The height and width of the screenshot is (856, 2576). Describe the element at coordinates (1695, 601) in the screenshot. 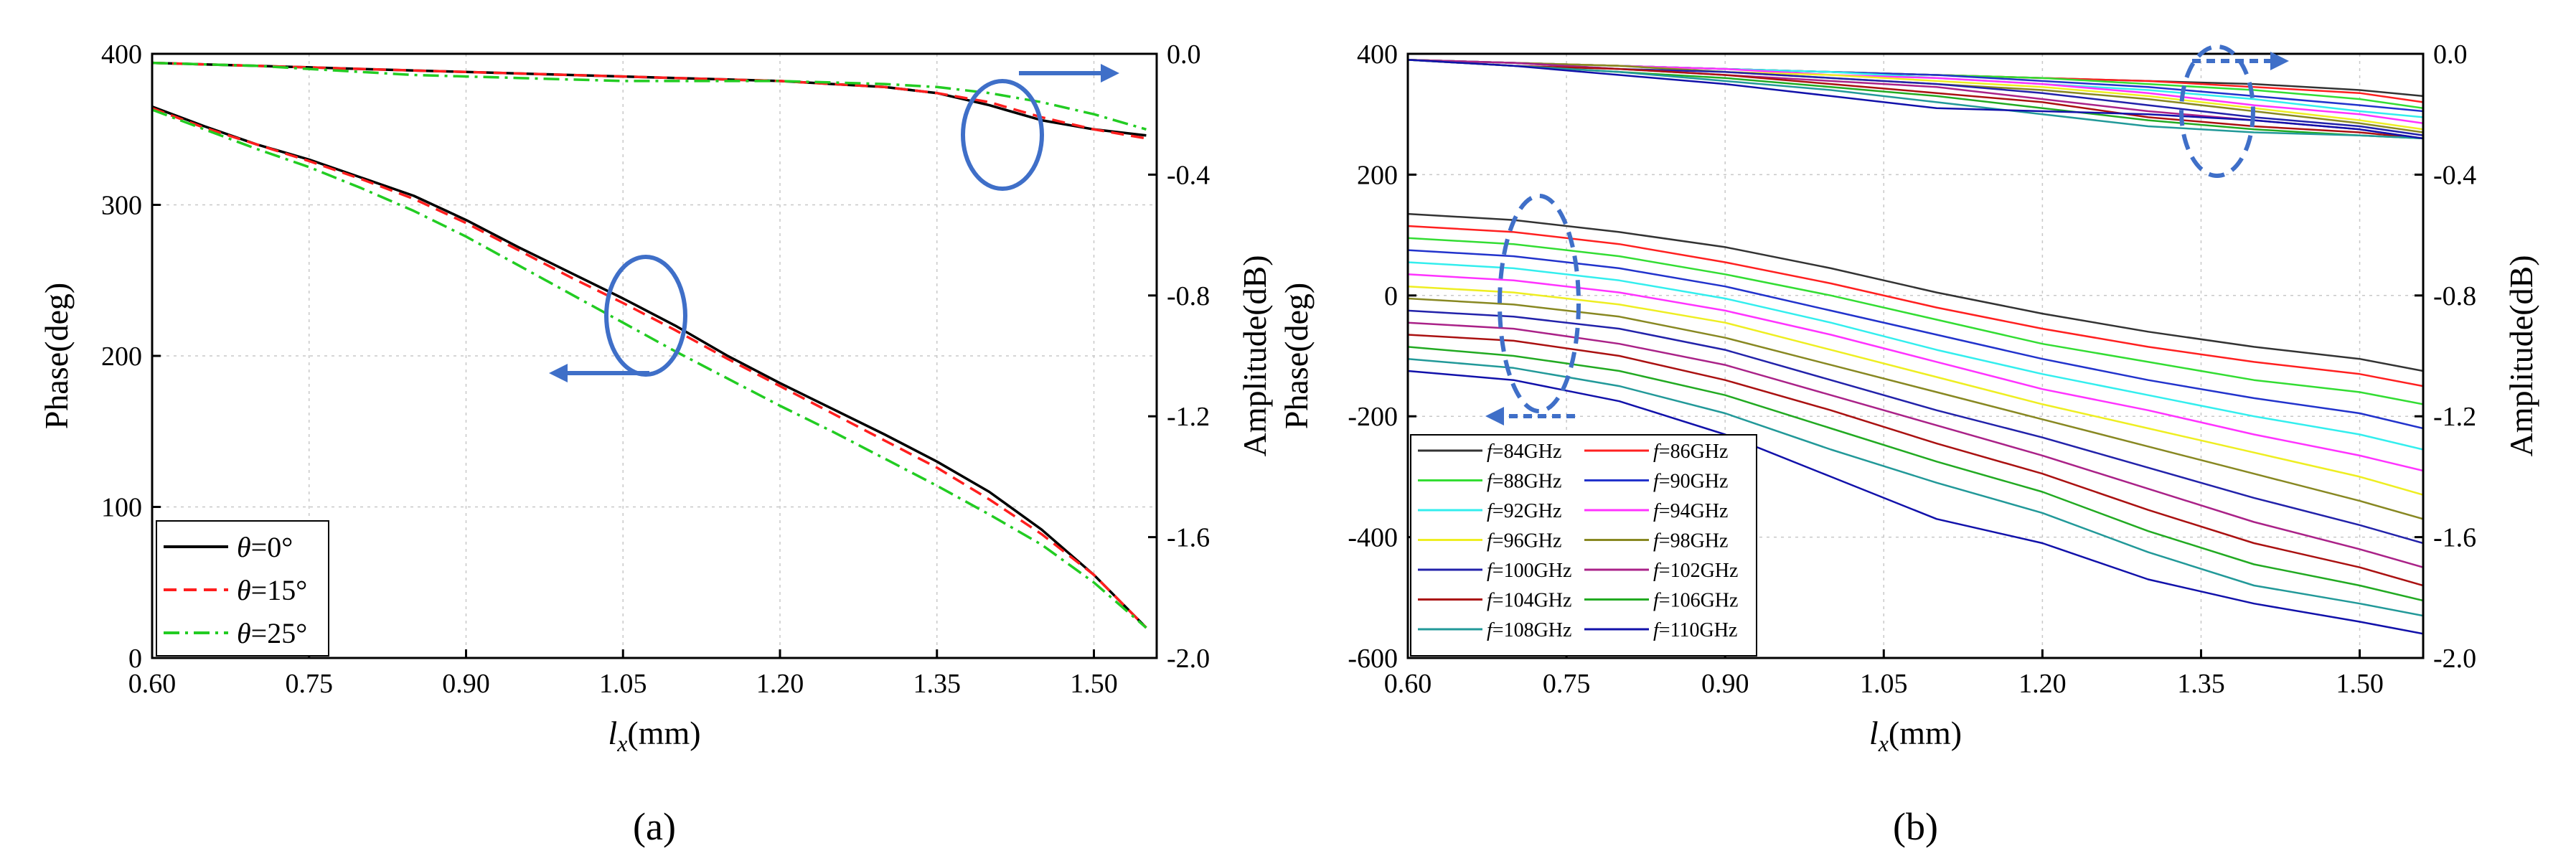

I see `legend-label-12: f=106GHz` at that location.